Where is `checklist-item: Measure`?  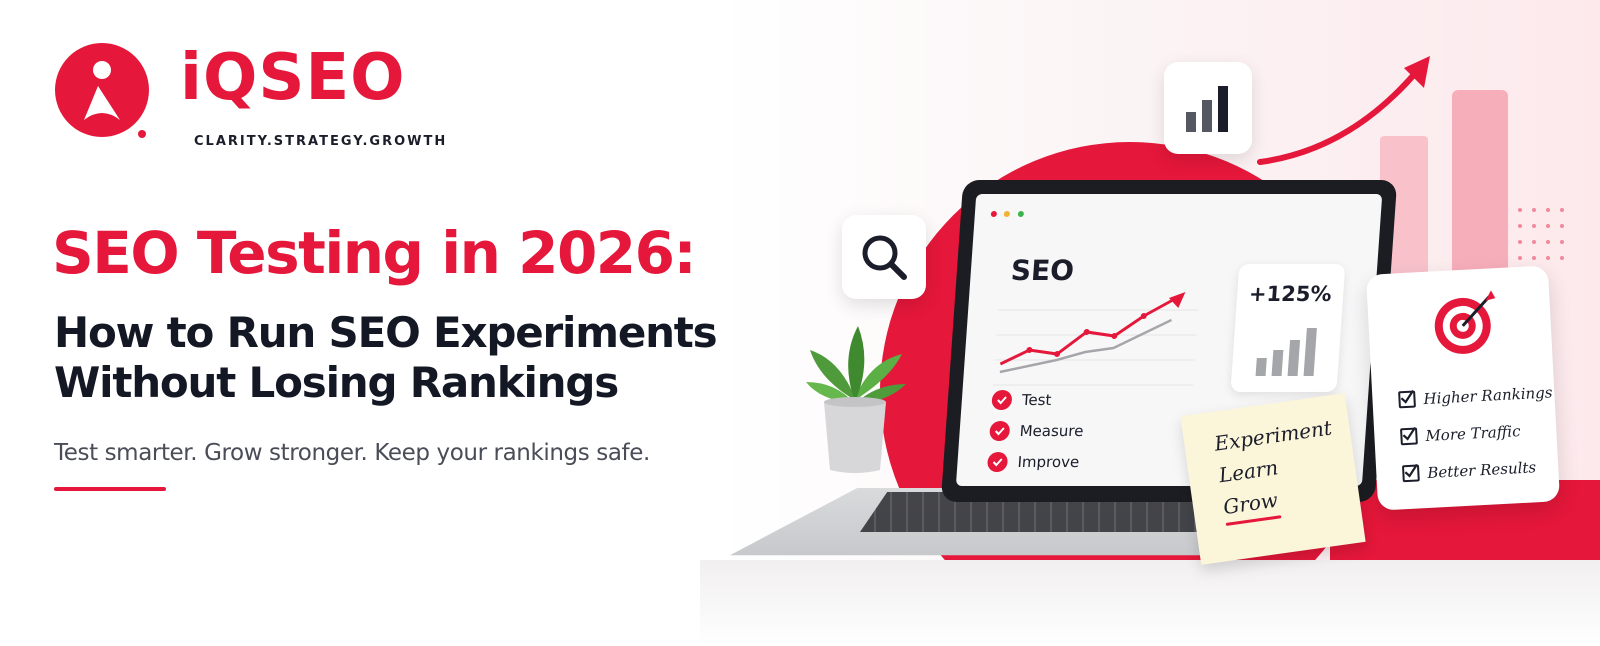
checklist-item: Measure is located at coordinates (1037, 430).